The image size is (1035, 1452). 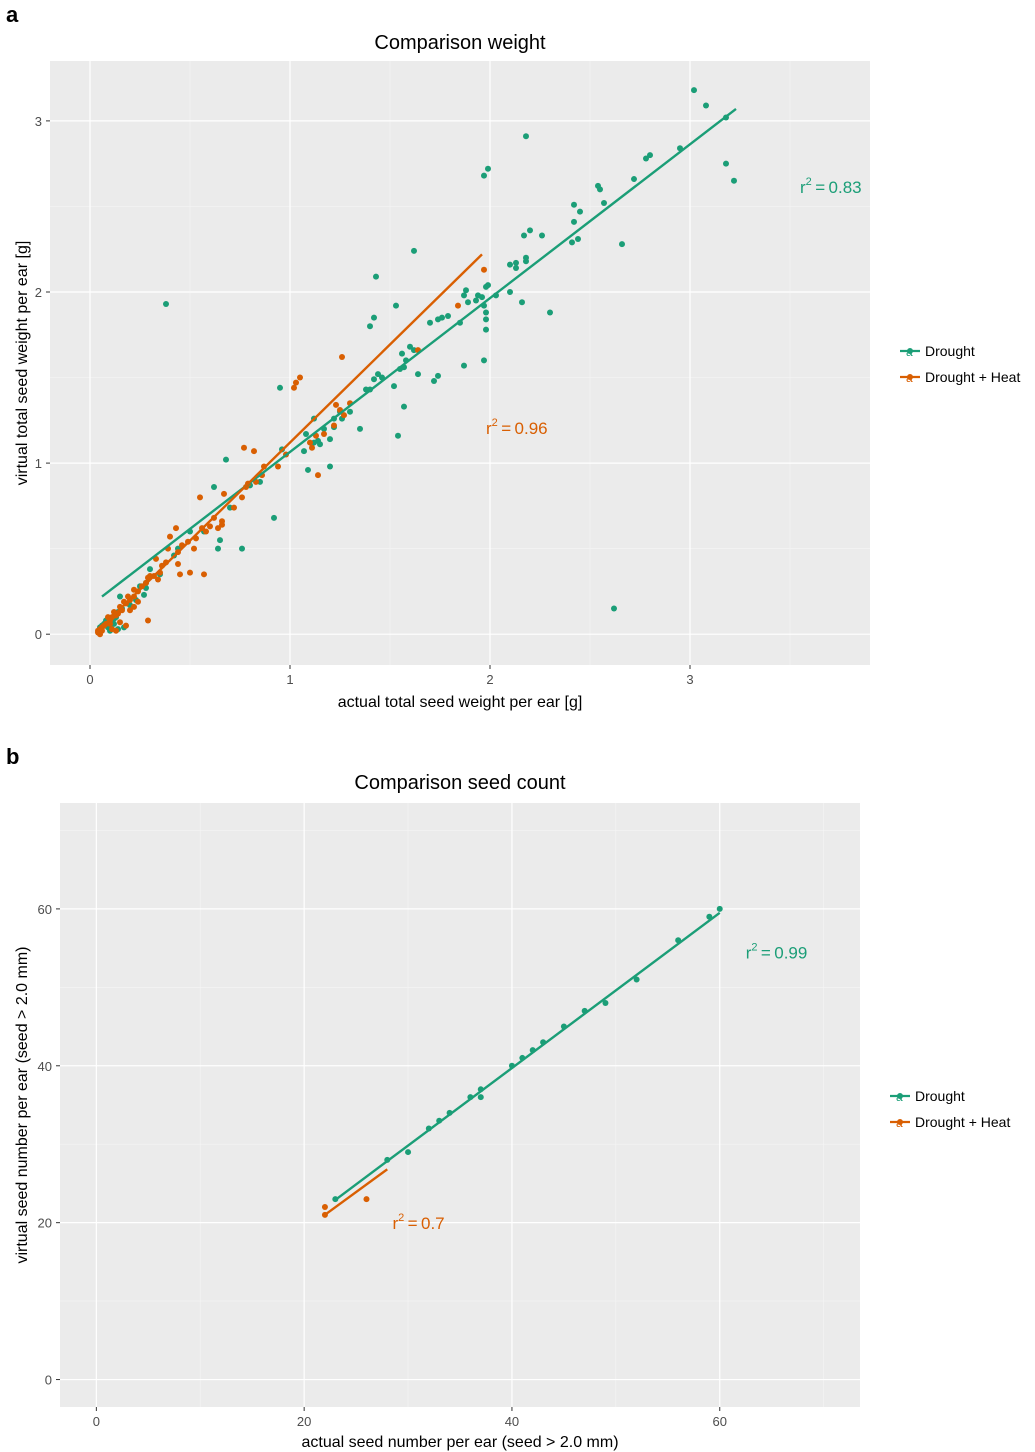 I want to click on x-tick-label: 40, so click(x=512, y=1421).